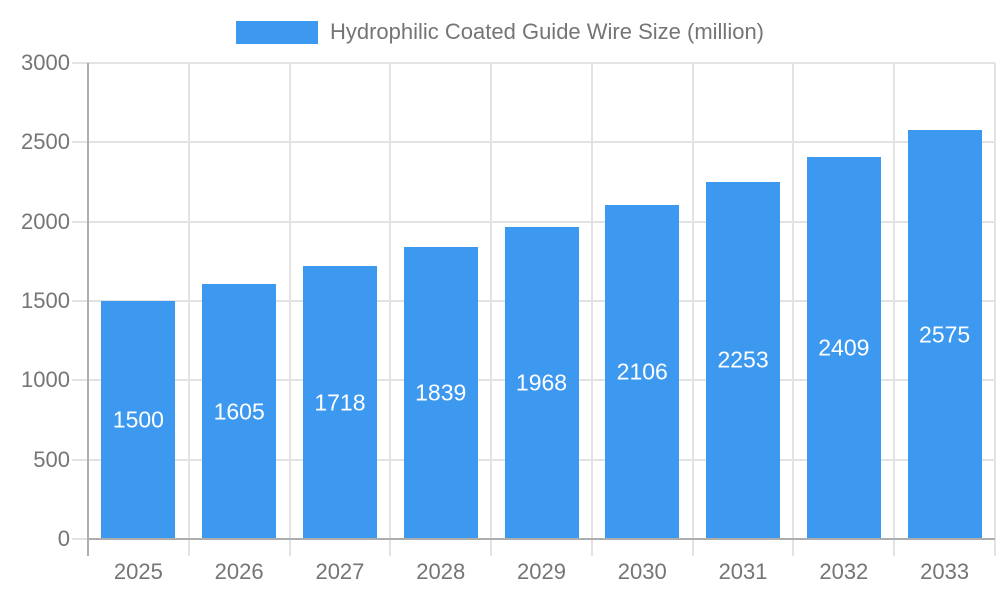 The width and height of the screenshot is (1000, 600). Describe the element at coordinates (63, 538) in the screenshot. I see `y-axis-tick-label: 0` at that location.